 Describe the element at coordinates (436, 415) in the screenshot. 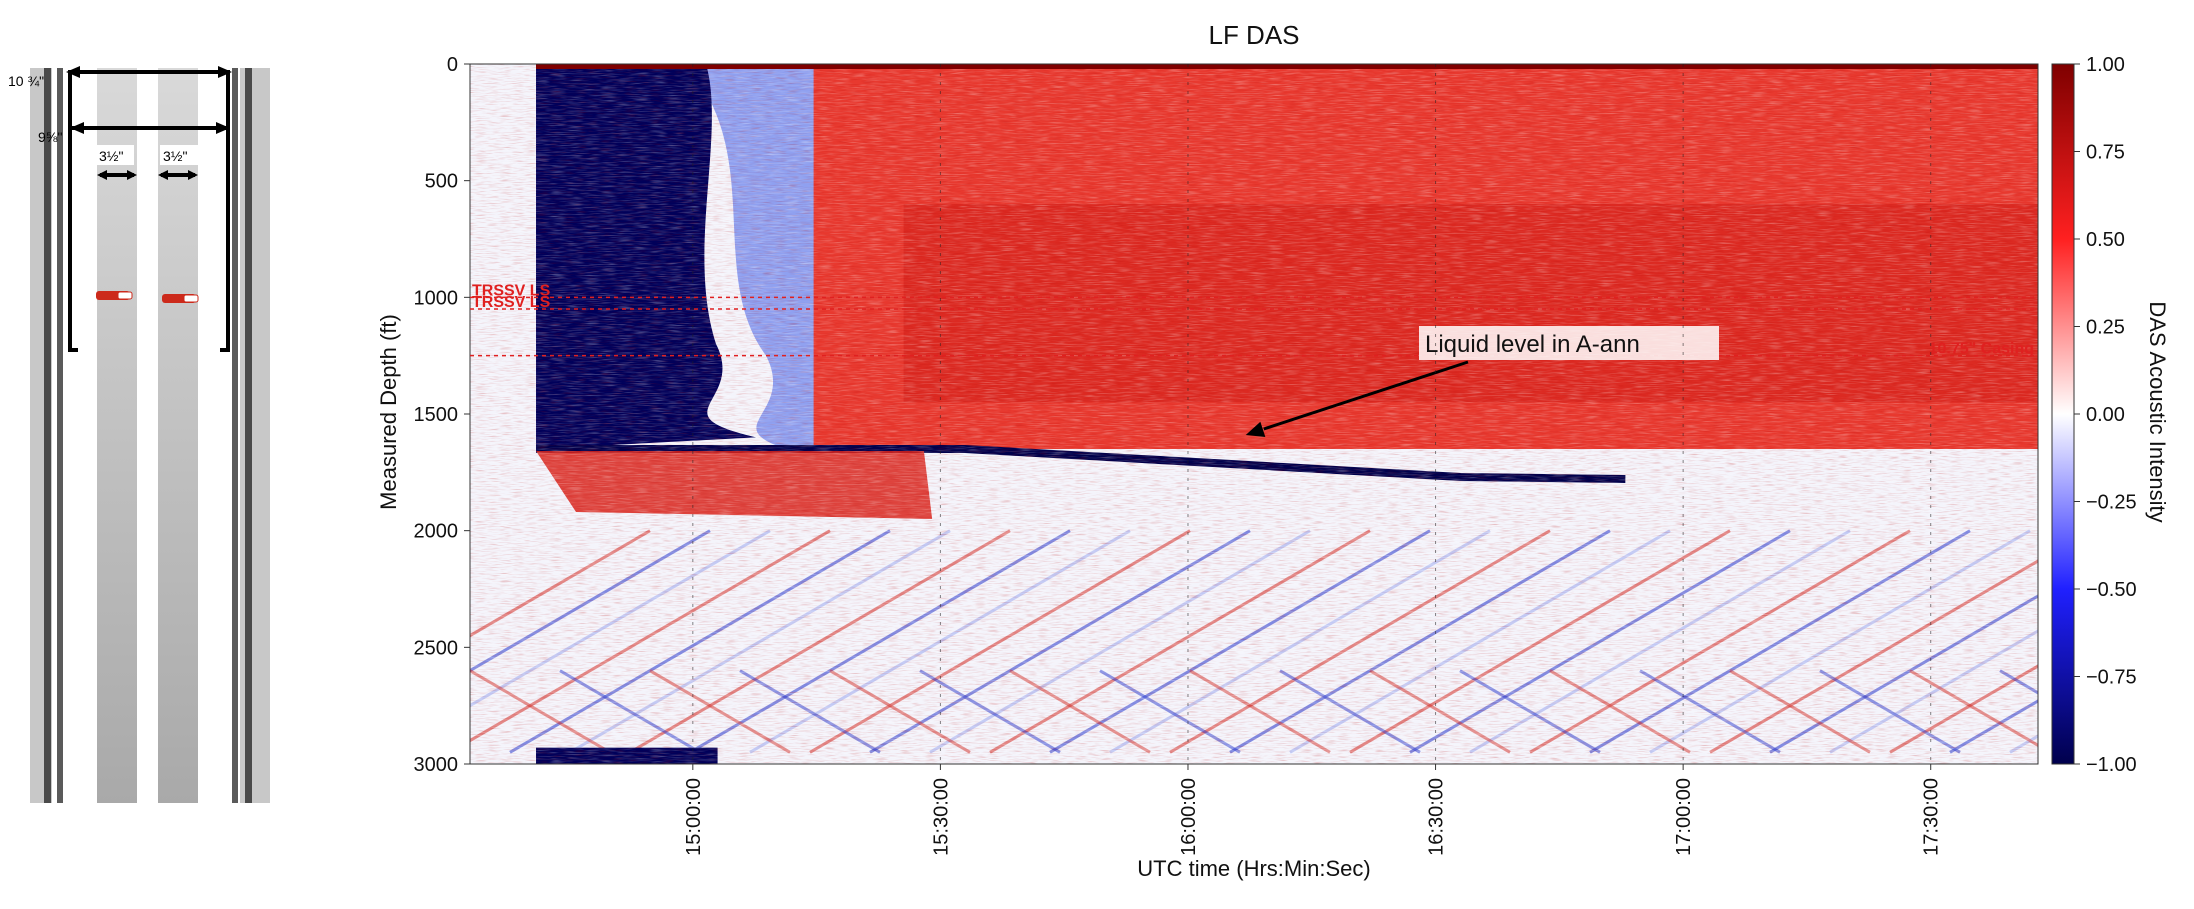

I see `y-tick-label: 1500` at that location.